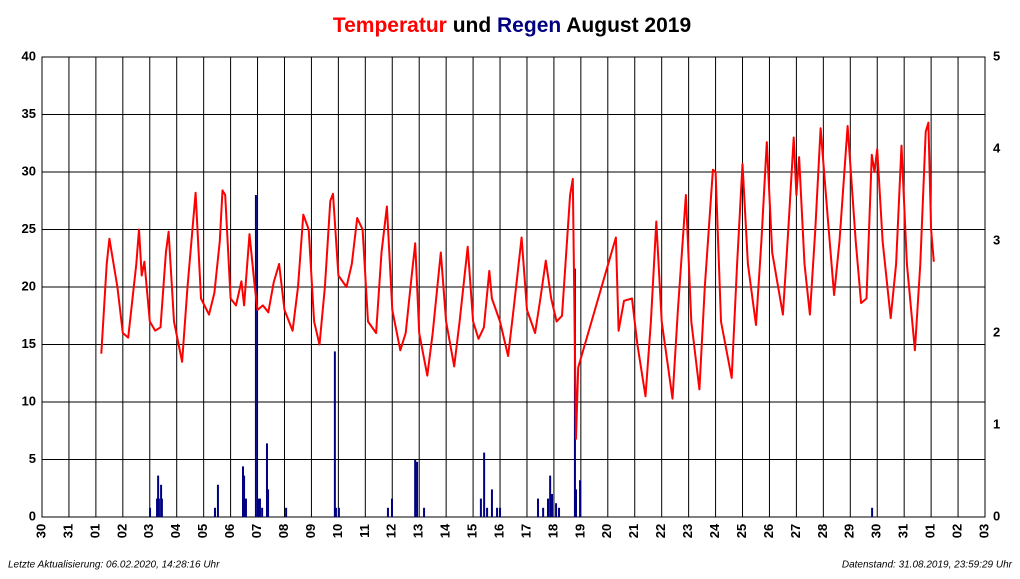  I want to click on title-suffix: August 2019, so click(628, 25).